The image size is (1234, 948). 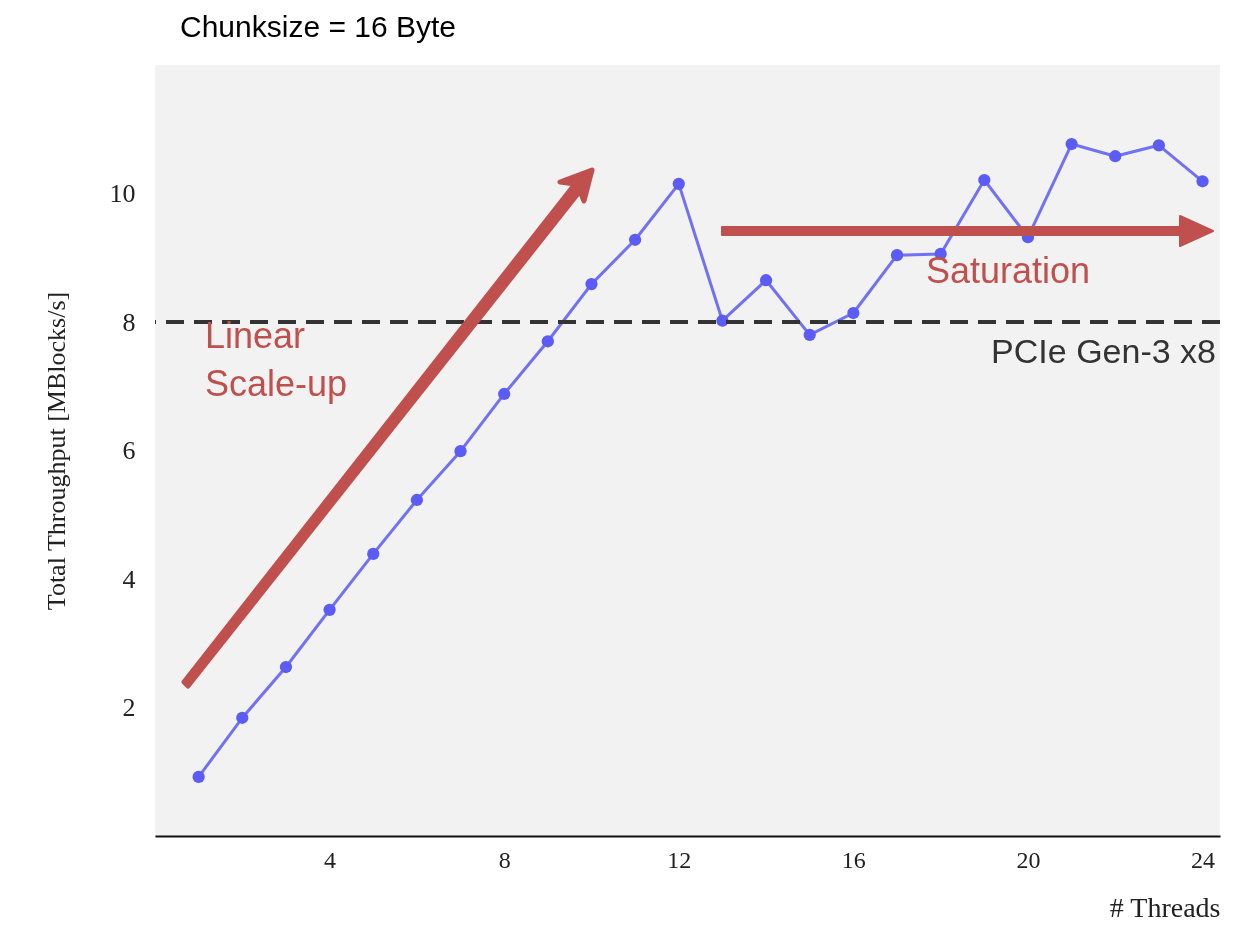 I want to click on x-tick-label: 12, so click(x=679, y=859).